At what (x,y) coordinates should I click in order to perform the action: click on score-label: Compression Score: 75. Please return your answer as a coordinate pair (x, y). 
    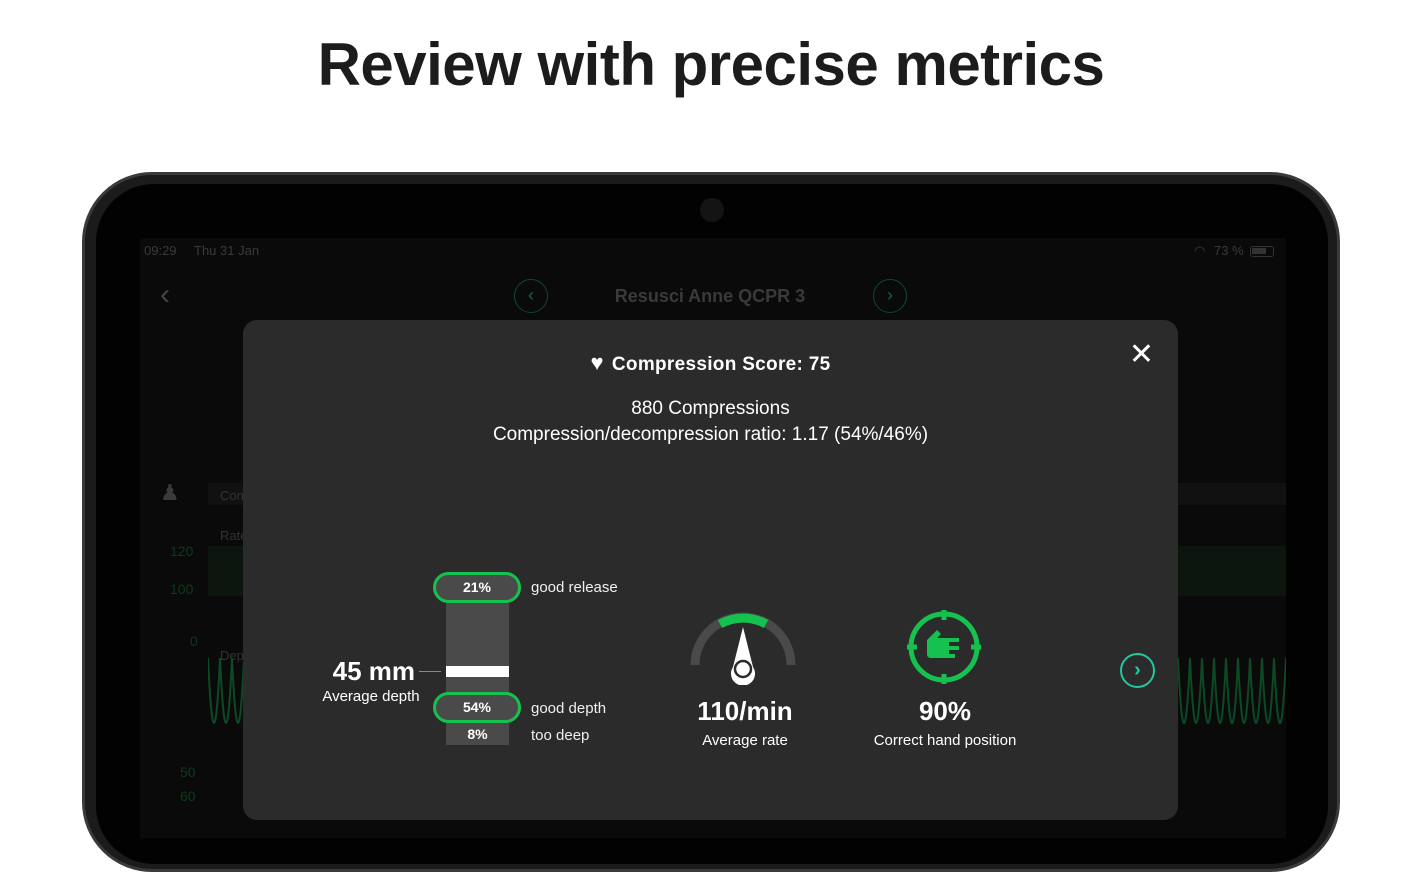
    Looking at the image, I should click on (721, 364).